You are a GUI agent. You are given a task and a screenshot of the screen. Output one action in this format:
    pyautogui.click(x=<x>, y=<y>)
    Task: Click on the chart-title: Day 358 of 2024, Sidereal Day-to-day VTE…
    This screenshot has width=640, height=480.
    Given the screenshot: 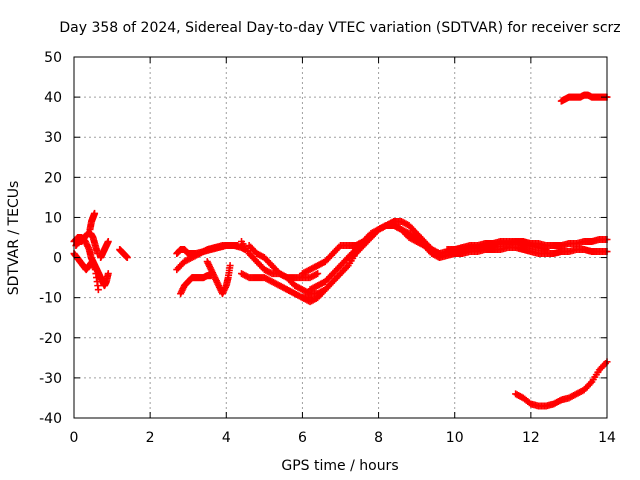 What is the action you would take?
    pyautogui.click(x=339, y=28)
    